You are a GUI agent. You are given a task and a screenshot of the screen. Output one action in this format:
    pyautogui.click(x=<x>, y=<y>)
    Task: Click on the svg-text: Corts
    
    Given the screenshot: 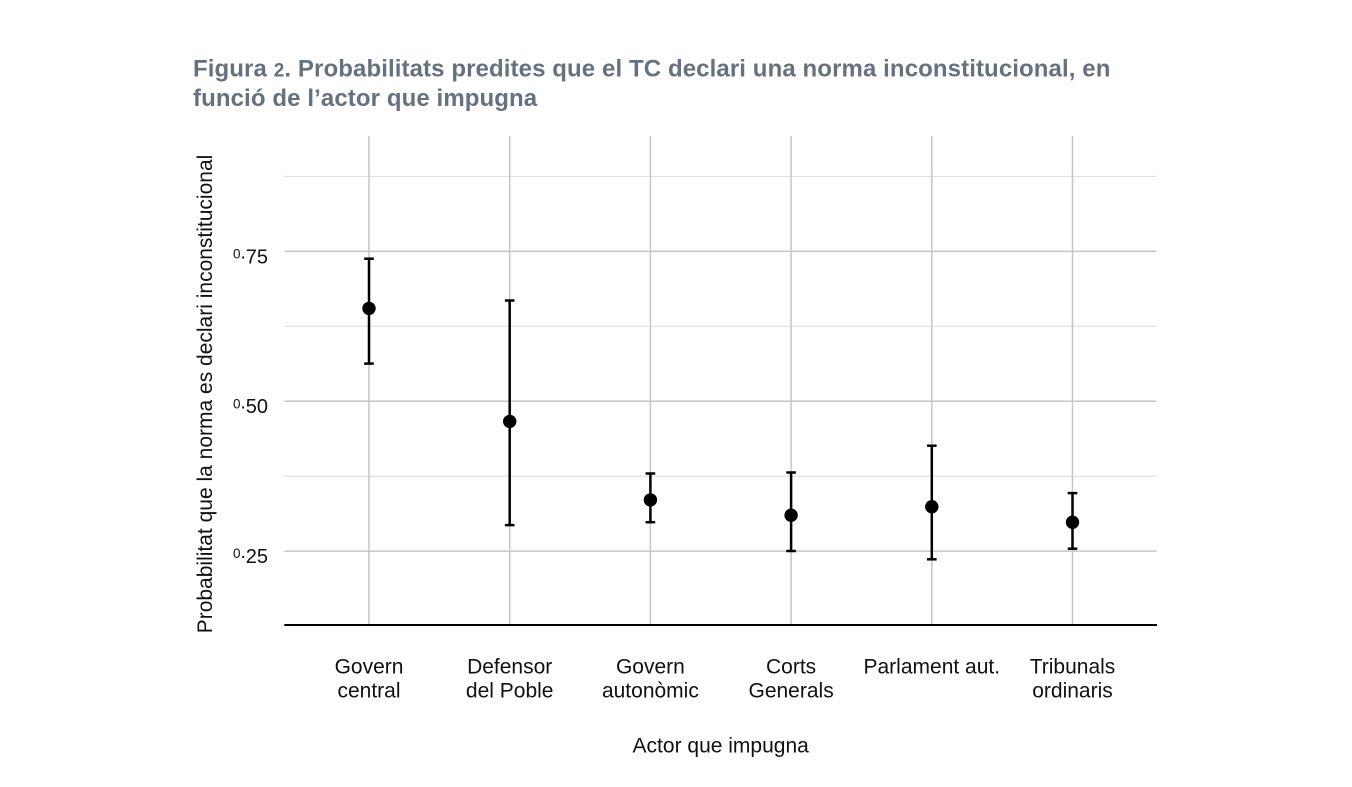 What is the action you would take?
    pyautogui.click(x=791, y=667)
    